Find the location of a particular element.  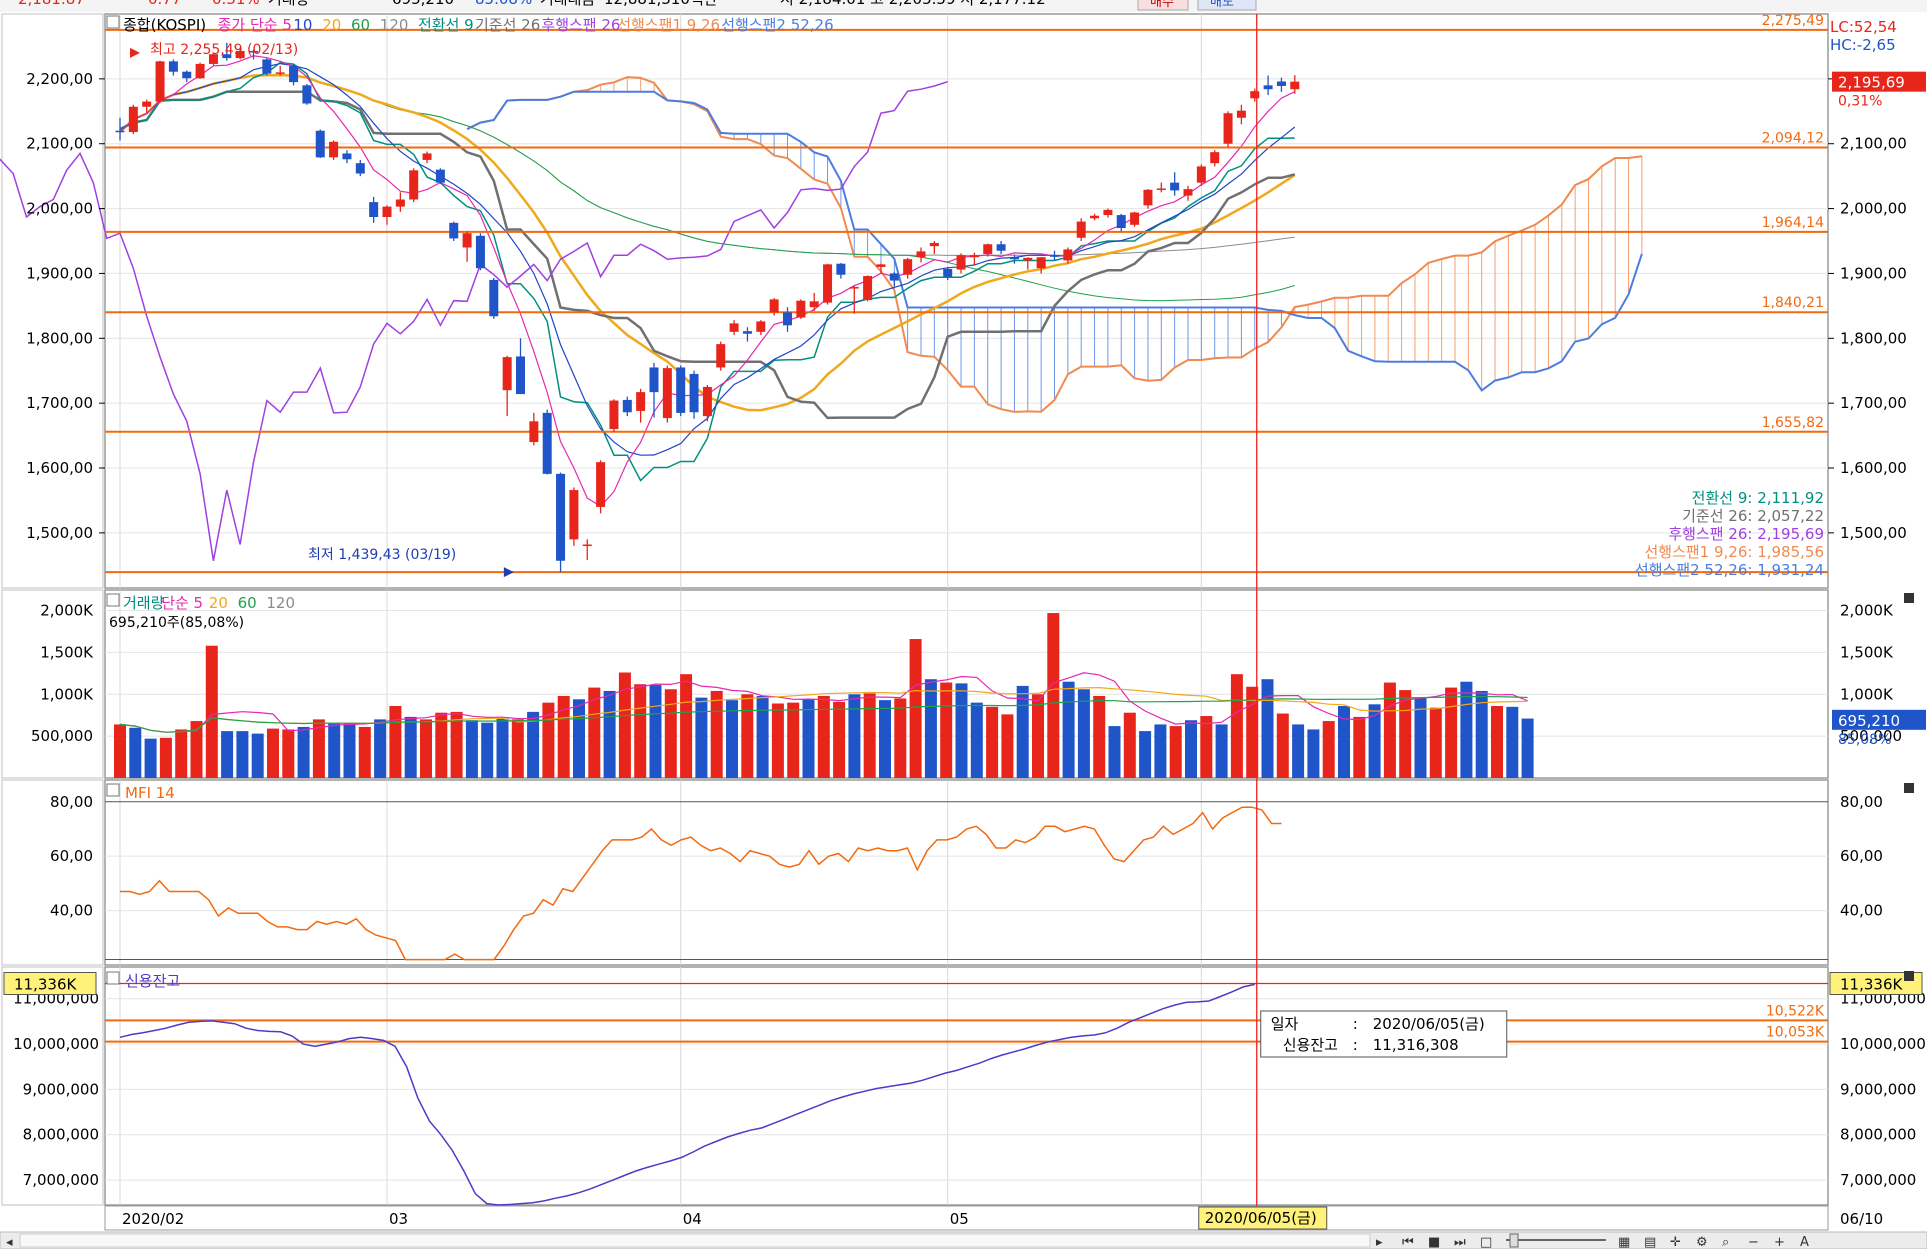

volume-legend-toggle is located at coordinates (113, 600).